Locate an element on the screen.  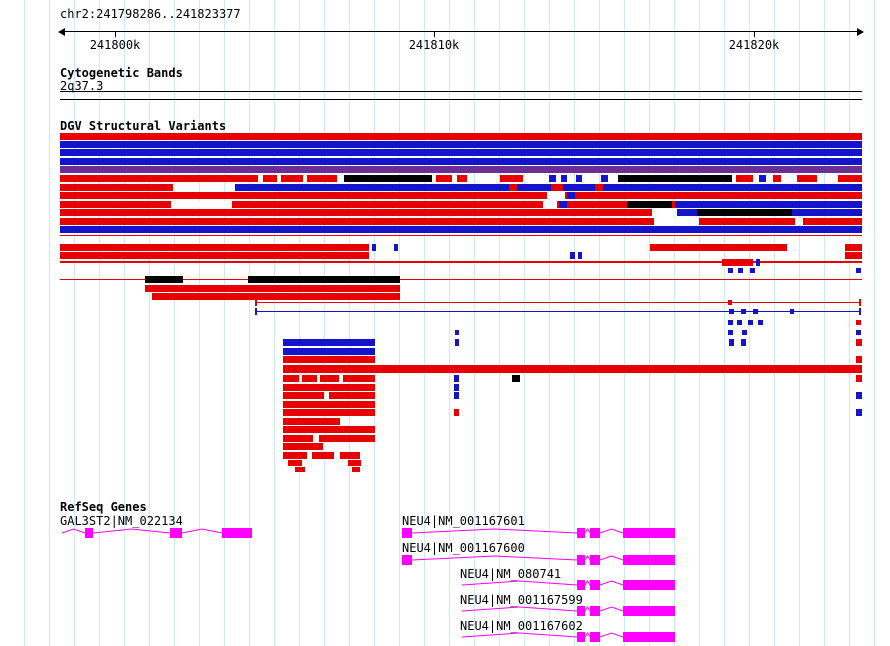
gene-label: NEU4|NM_001167599 is located at coordinates (521, 600).